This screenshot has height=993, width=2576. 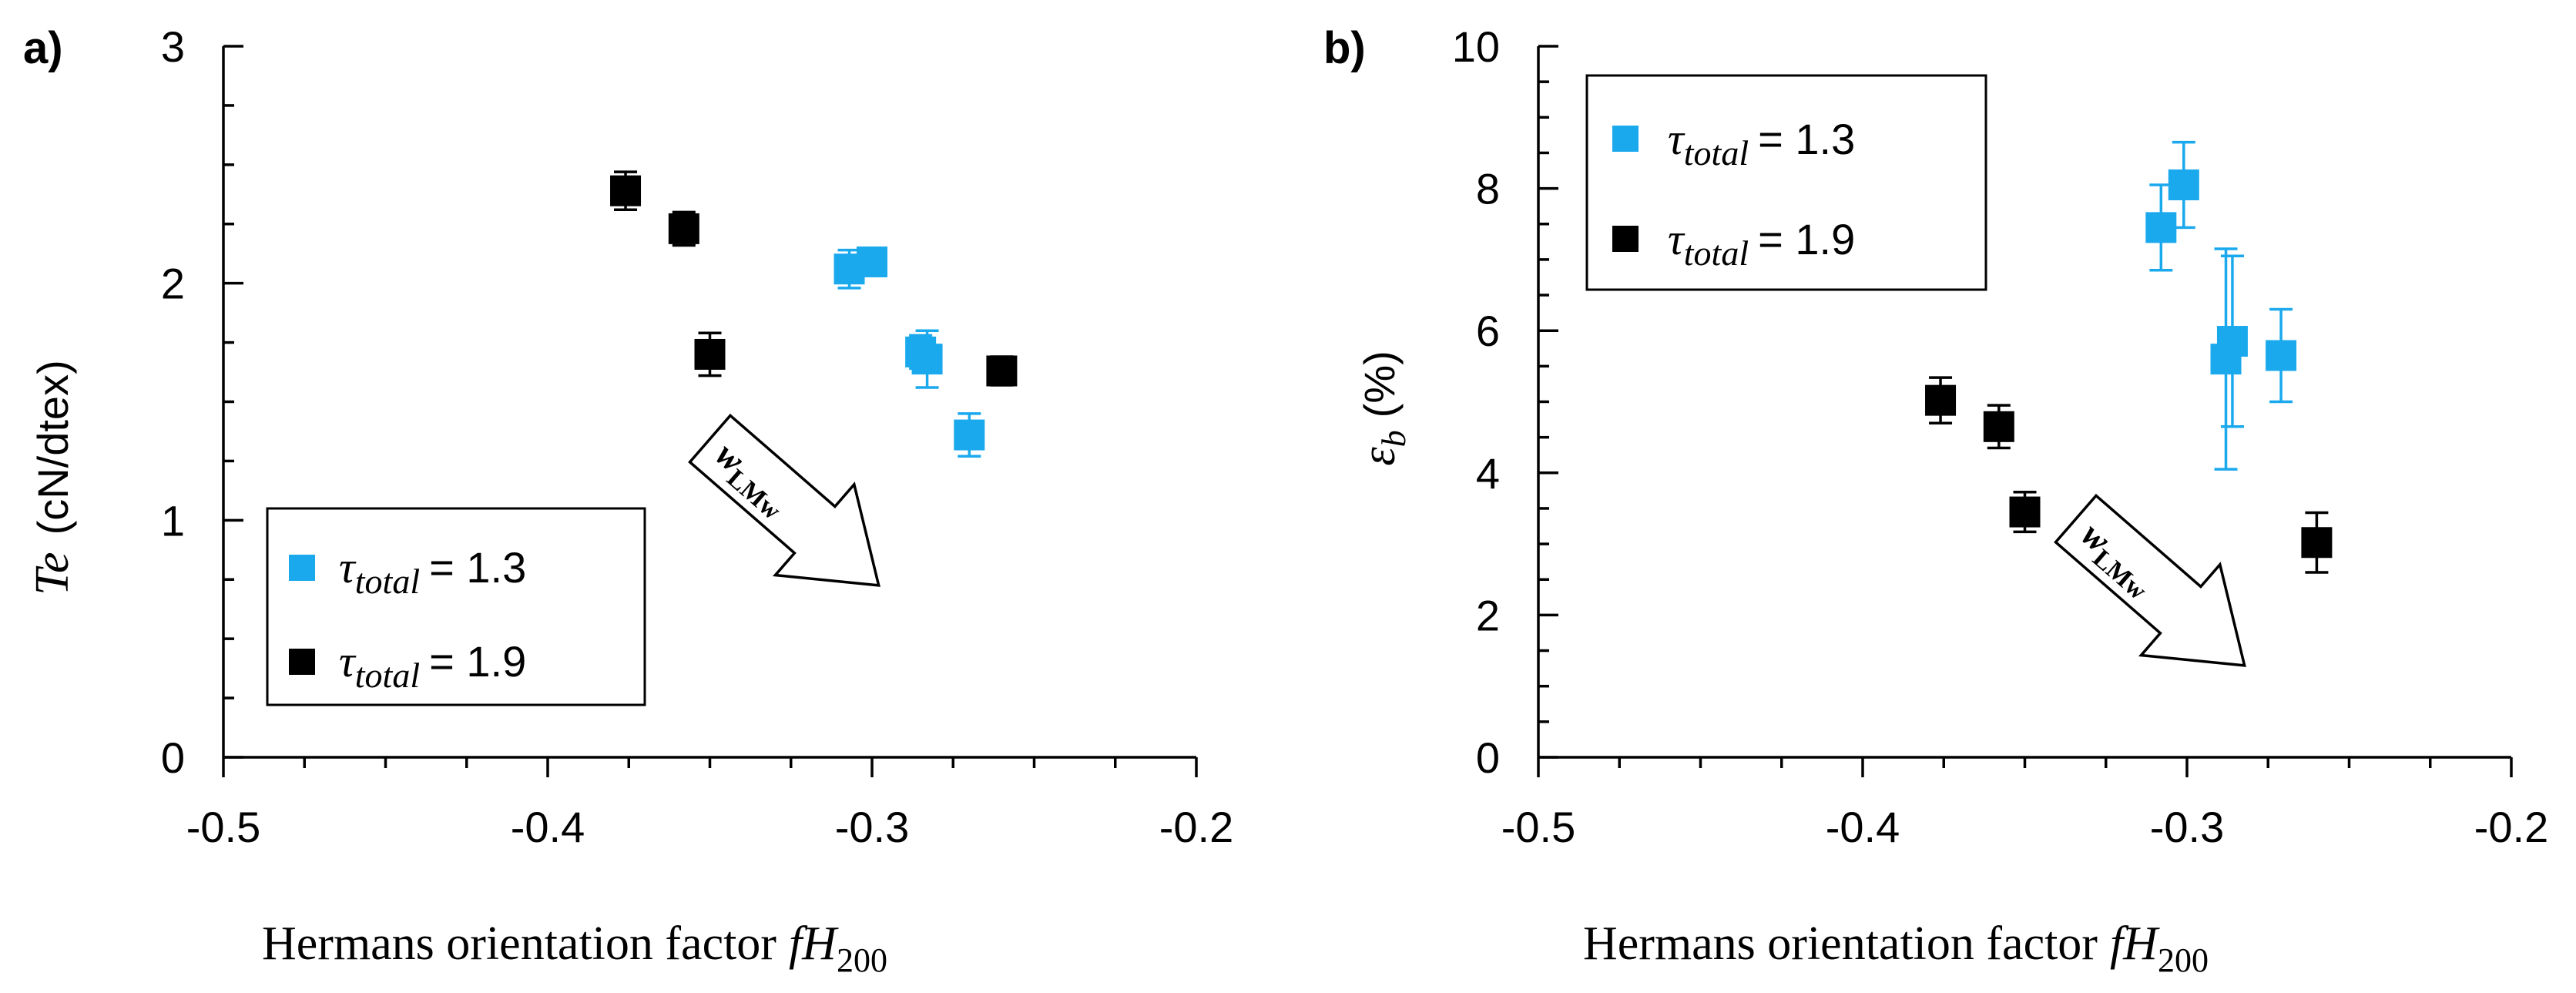 I want to click on panel-b-legend: τtotal = 1.3 τtotal = 1.9, so click(x=1786, y=182).